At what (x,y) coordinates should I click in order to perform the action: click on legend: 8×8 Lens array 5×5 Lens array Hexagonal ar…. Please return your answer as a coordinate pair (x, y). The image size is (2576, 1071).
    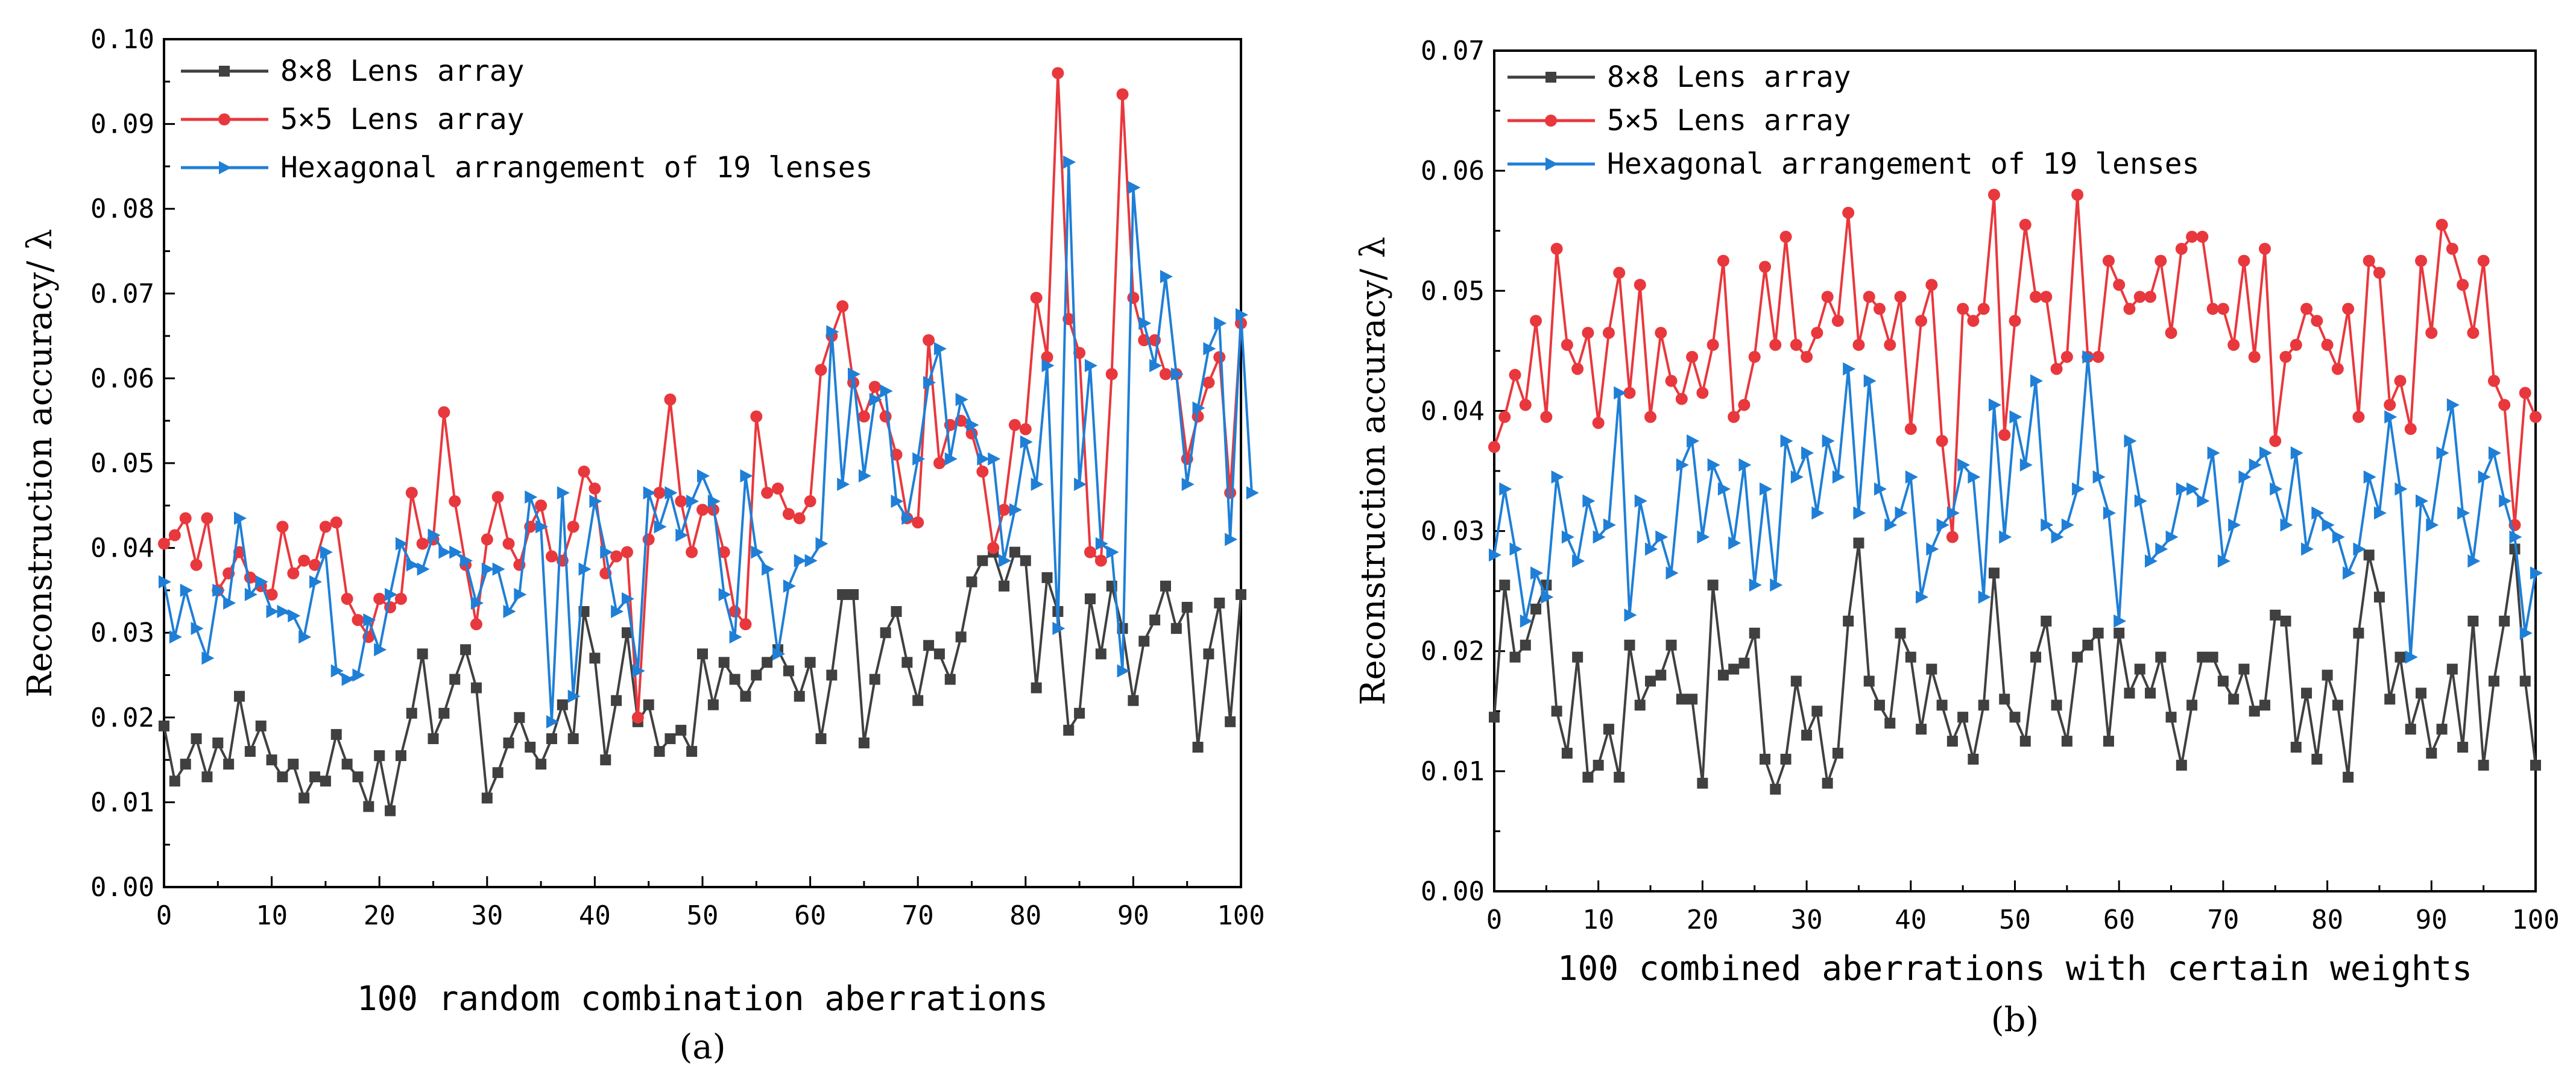
    Looking at the image, I should click on (1853, 120).